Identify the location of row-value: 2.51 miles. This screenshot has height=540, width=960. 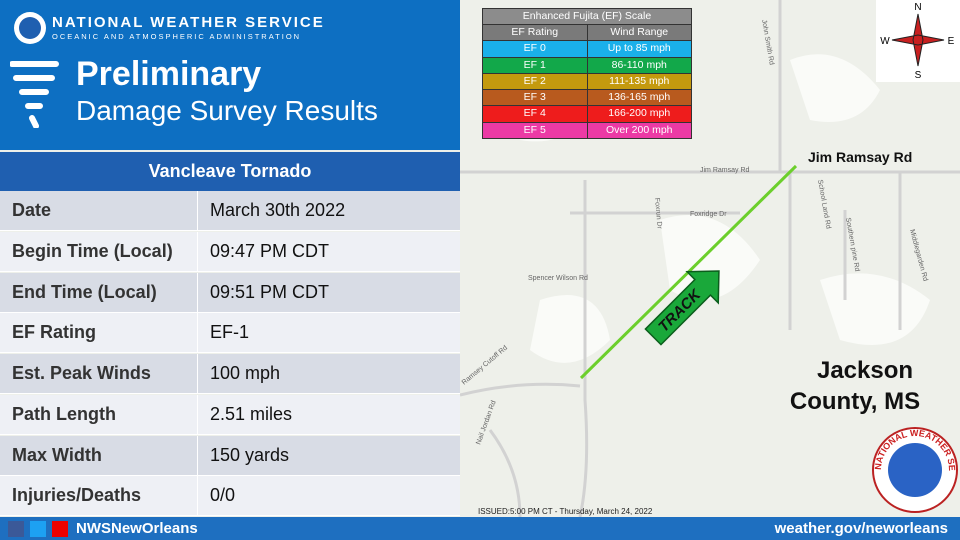
(329, 415).